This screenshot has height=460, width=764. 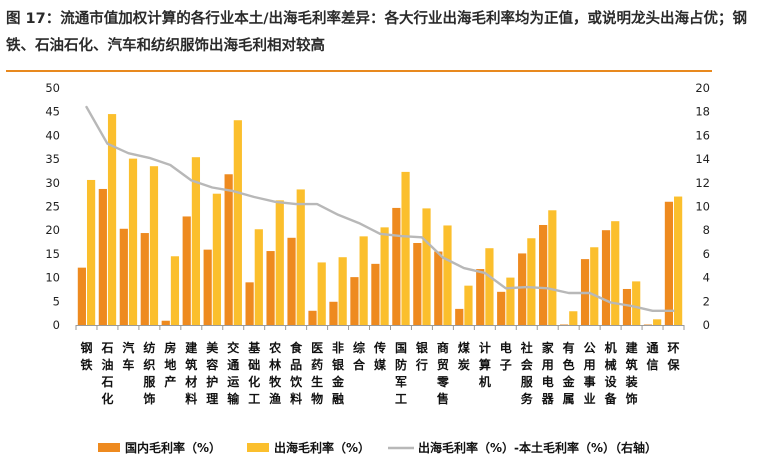 What do you see at coordinates (380, 327) in the screenshot?
I see `x-axis` at bounding box center [380, 327].